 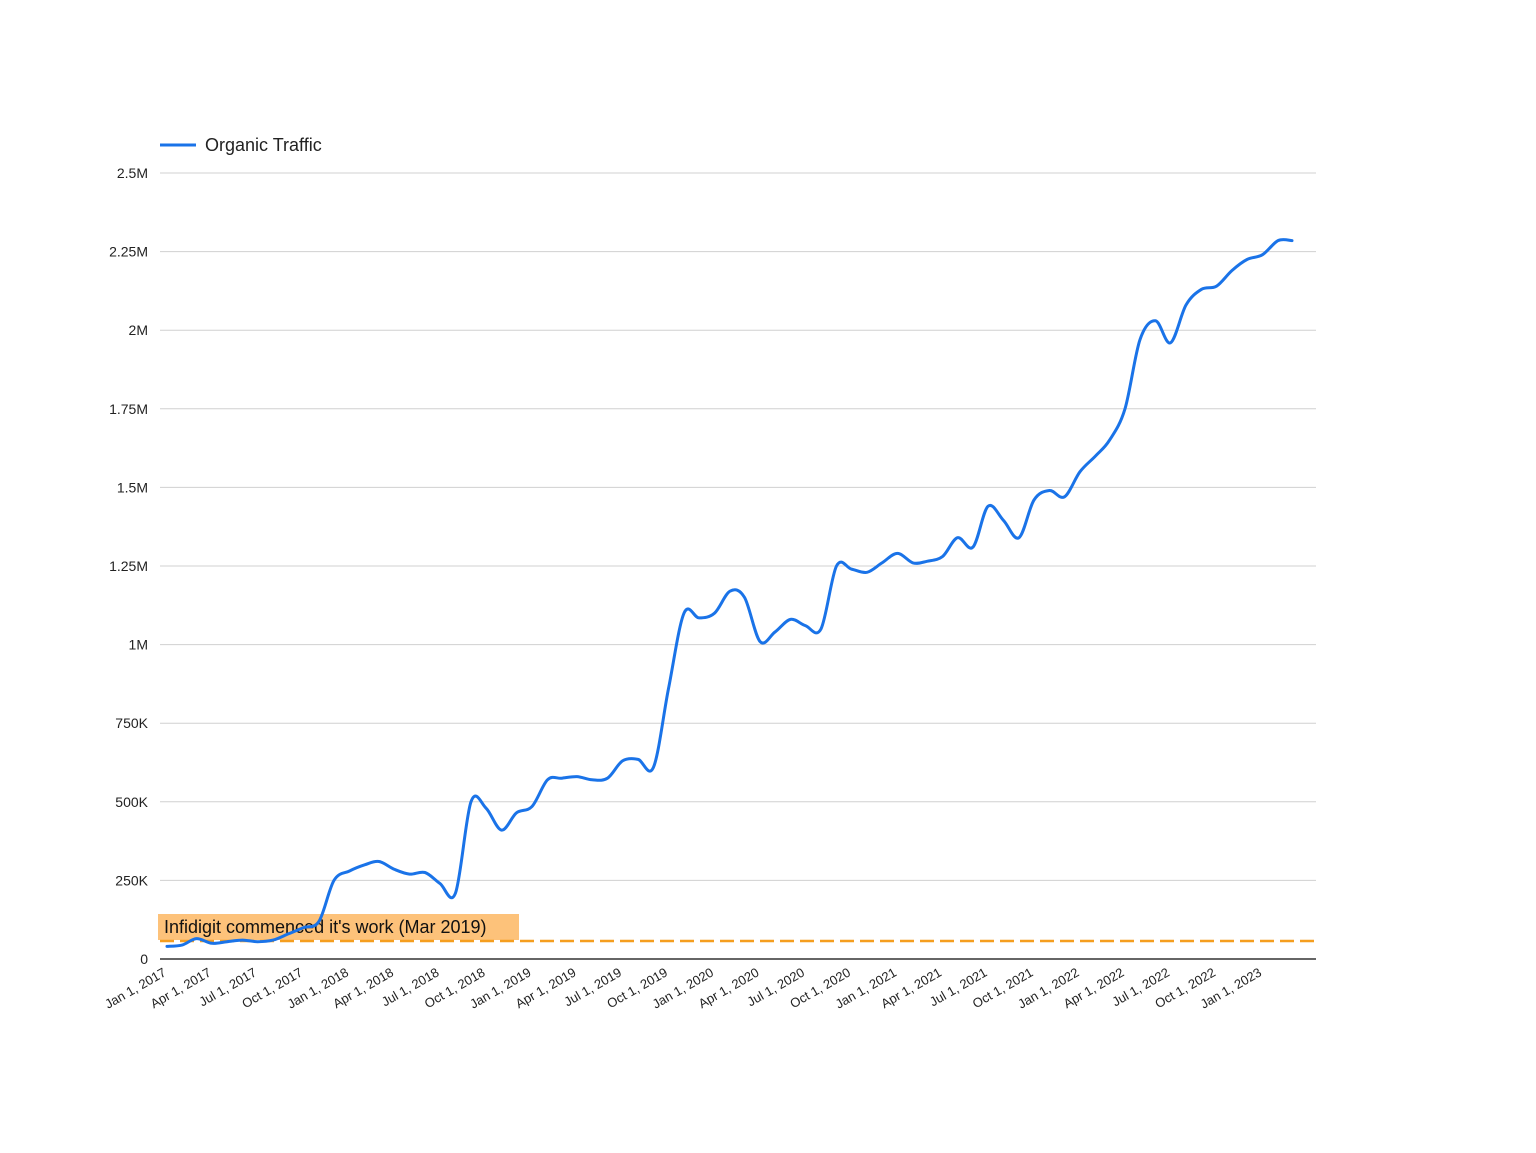 I want to click on y-axis: 0 250K 500K 750K 1M 1.25M 1.5M 1.75M 2M 2.25M 2.5M, so click(x=129, y=566).